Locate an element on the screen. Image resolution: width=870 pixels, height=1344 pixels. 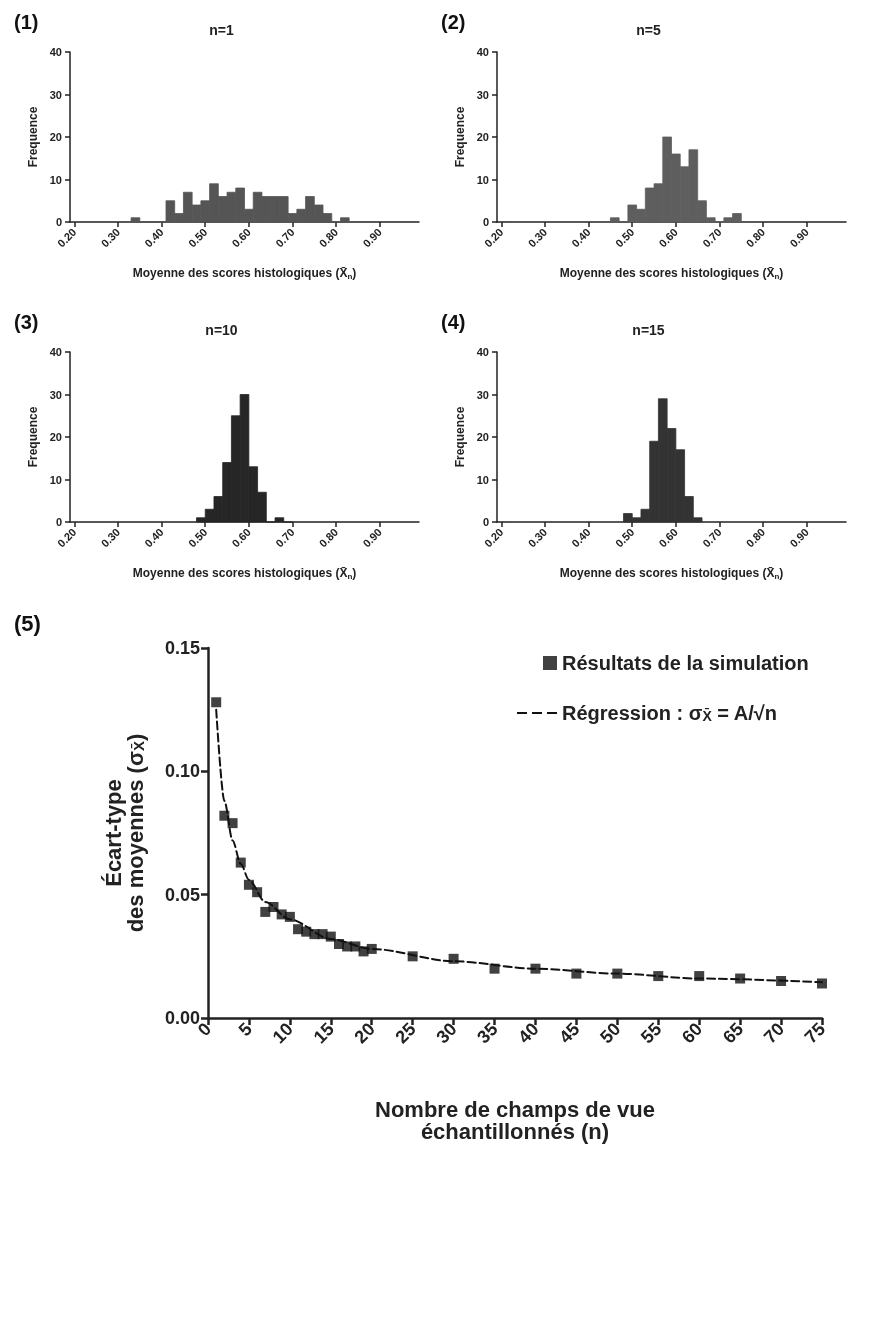
y-tick-label: 0.15 is located at coordinates (182, 648).